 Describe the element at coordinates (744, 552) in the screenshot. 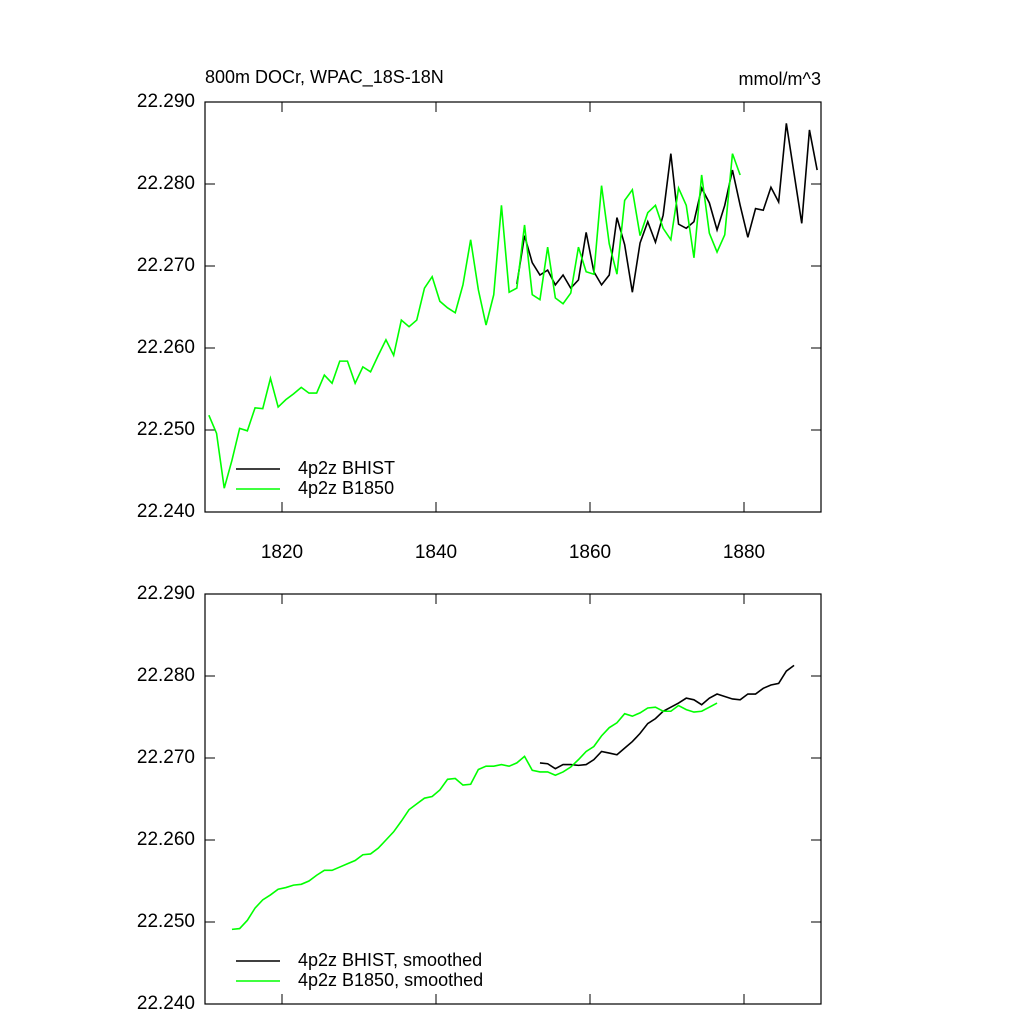

I see `x-tick-label: 1880` at that location.